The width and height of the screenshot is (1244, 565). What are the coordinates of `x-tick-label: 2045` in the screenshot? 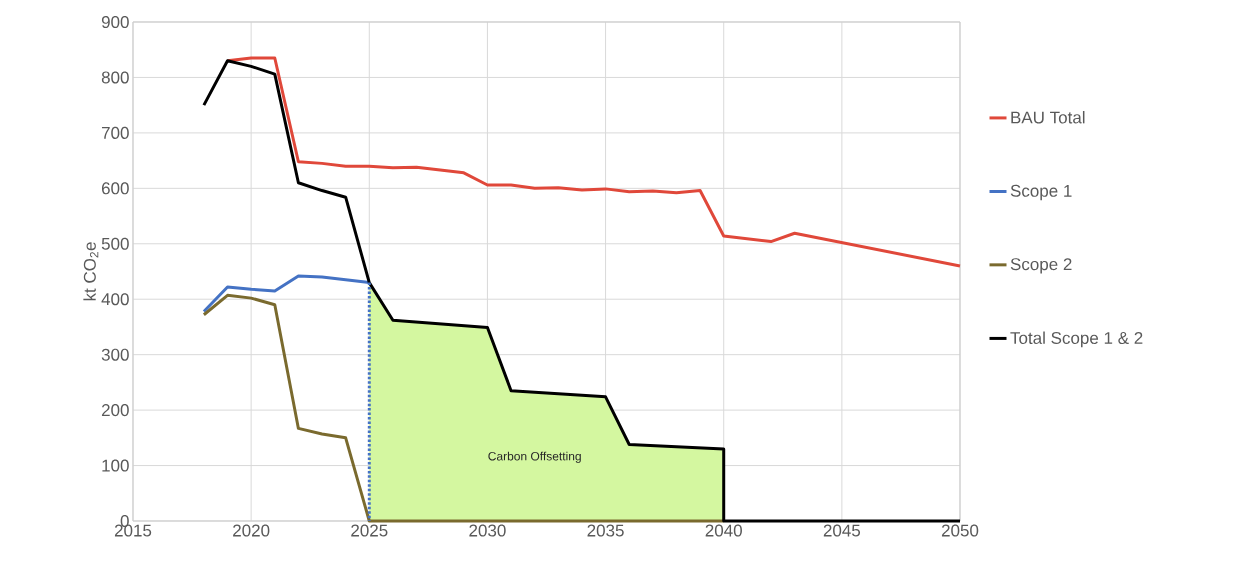 It's located at (842, 530).